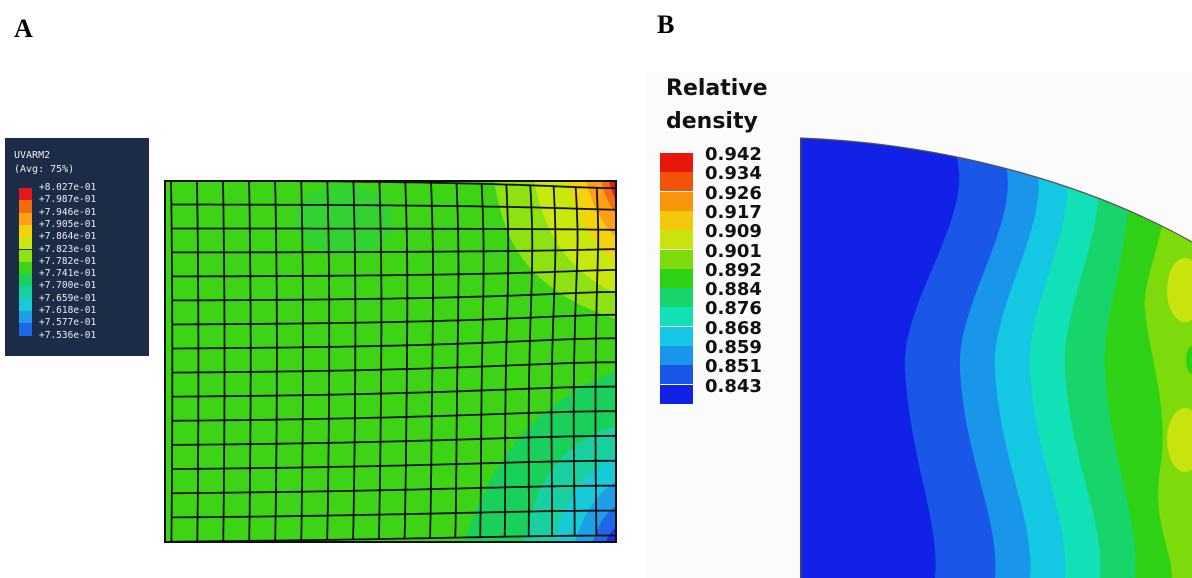 The width and height of the screenshot is (1192, 578). What do you see at coordinates (68, 249) in the screenshot?
I see `legend-a-label: +7.823e-01` at bounding box center [68, 249].